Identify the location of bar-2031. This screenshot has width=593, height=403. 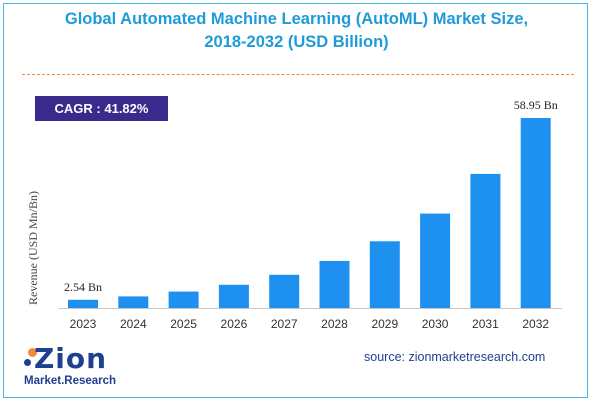
(485, 240).